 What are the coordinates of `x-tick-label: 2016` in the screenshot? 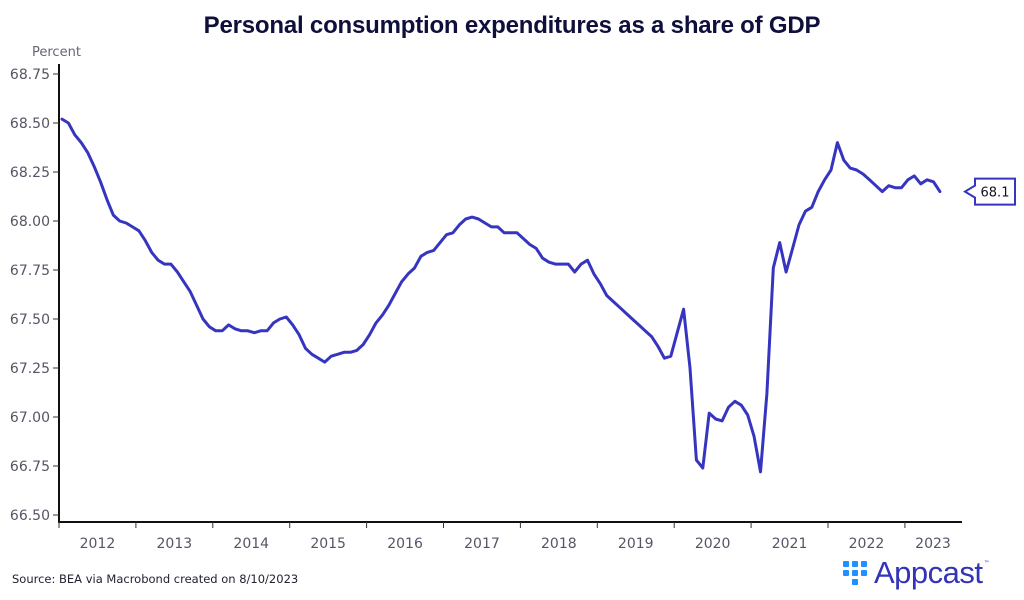 It's located at (405, 544).